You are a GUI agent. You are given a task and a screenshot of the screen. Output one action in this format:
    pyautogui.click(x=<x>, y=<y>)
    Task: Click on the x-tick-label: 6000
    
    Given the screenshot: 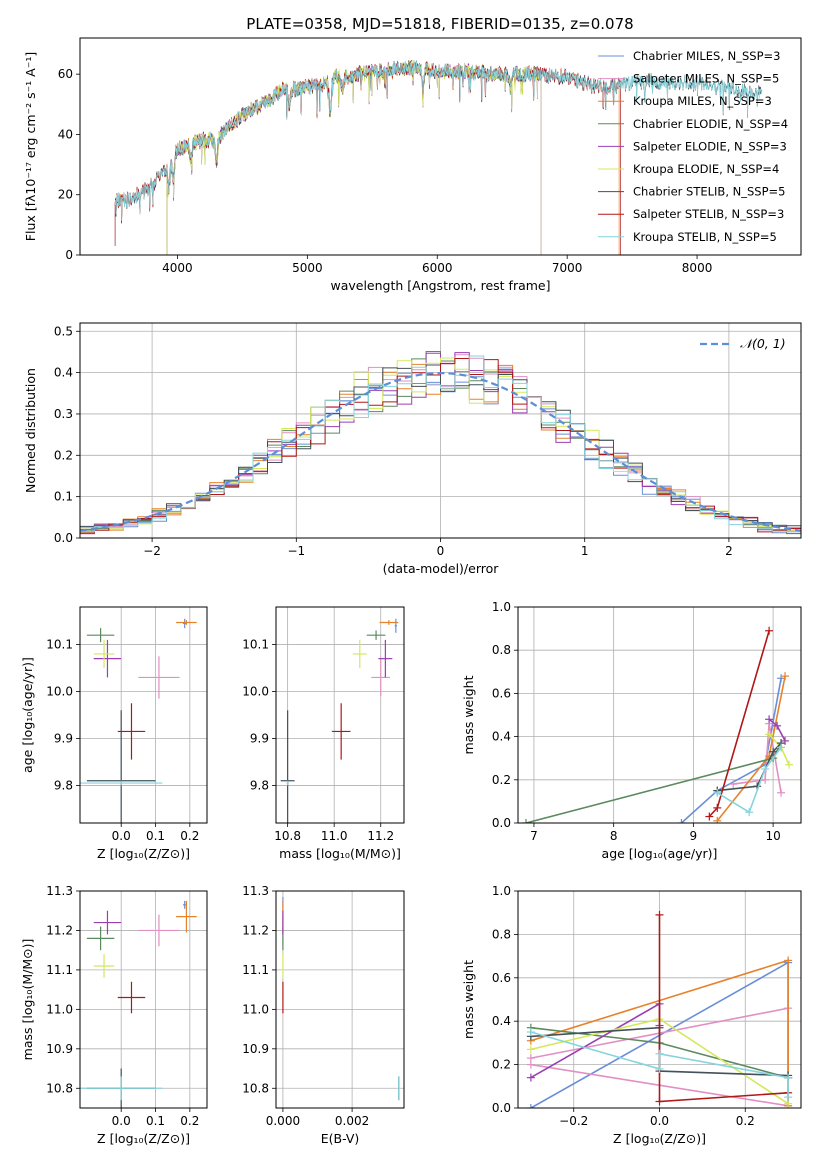 What is the action you would take?
    pyautogui.click(x=437, y=268)
    